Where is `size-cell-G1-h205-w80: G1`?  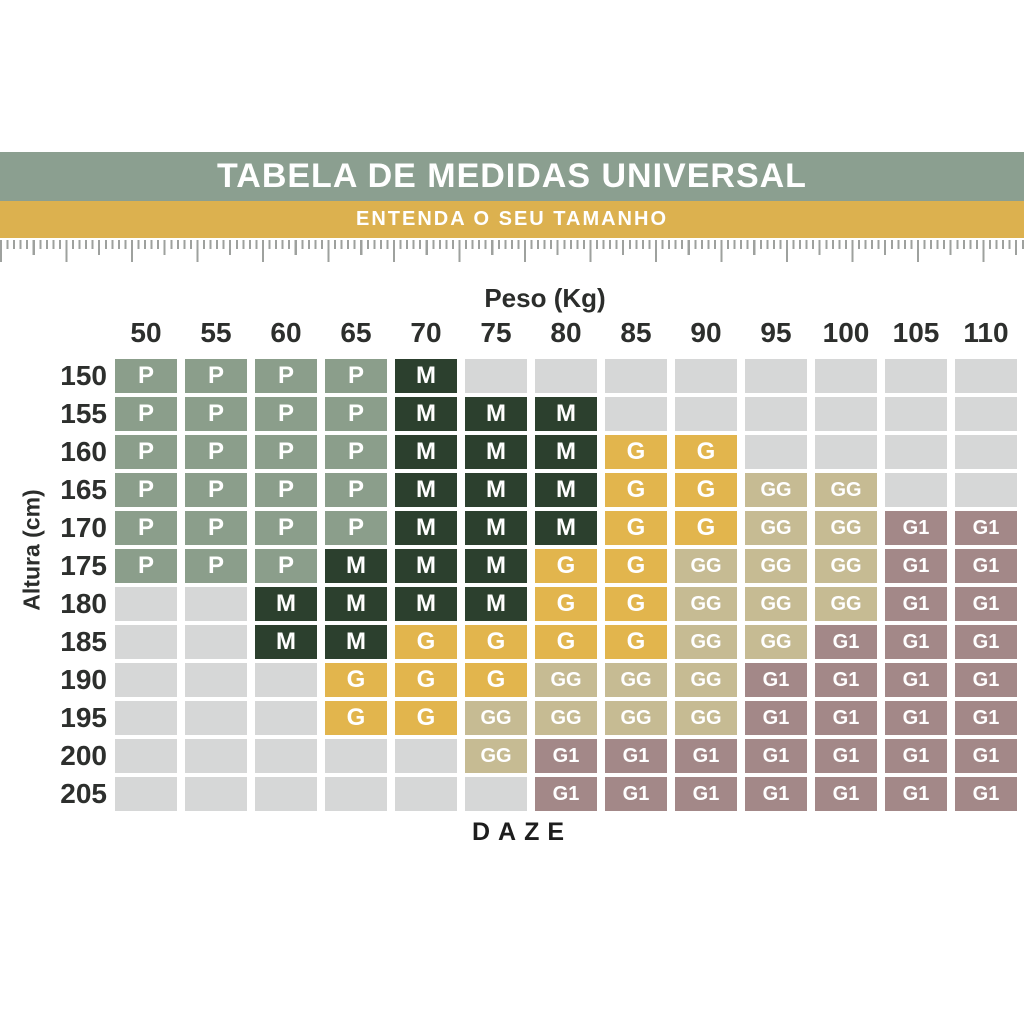
size-cell-G1-h205-w80: G1 is located at coordinates (566, 794).